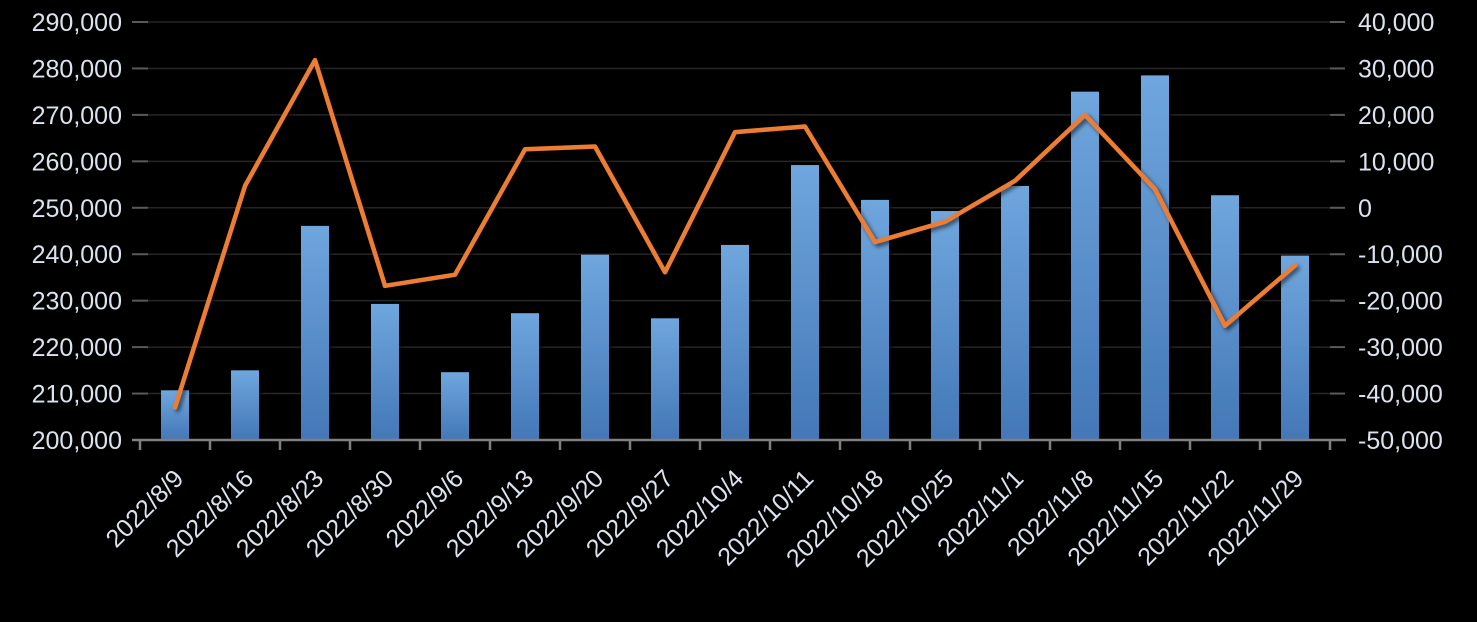  What do you see at coordinates (315, 332) in the screenshot?
I see `bar-2022/8/23` at bounding box center [315, 332].